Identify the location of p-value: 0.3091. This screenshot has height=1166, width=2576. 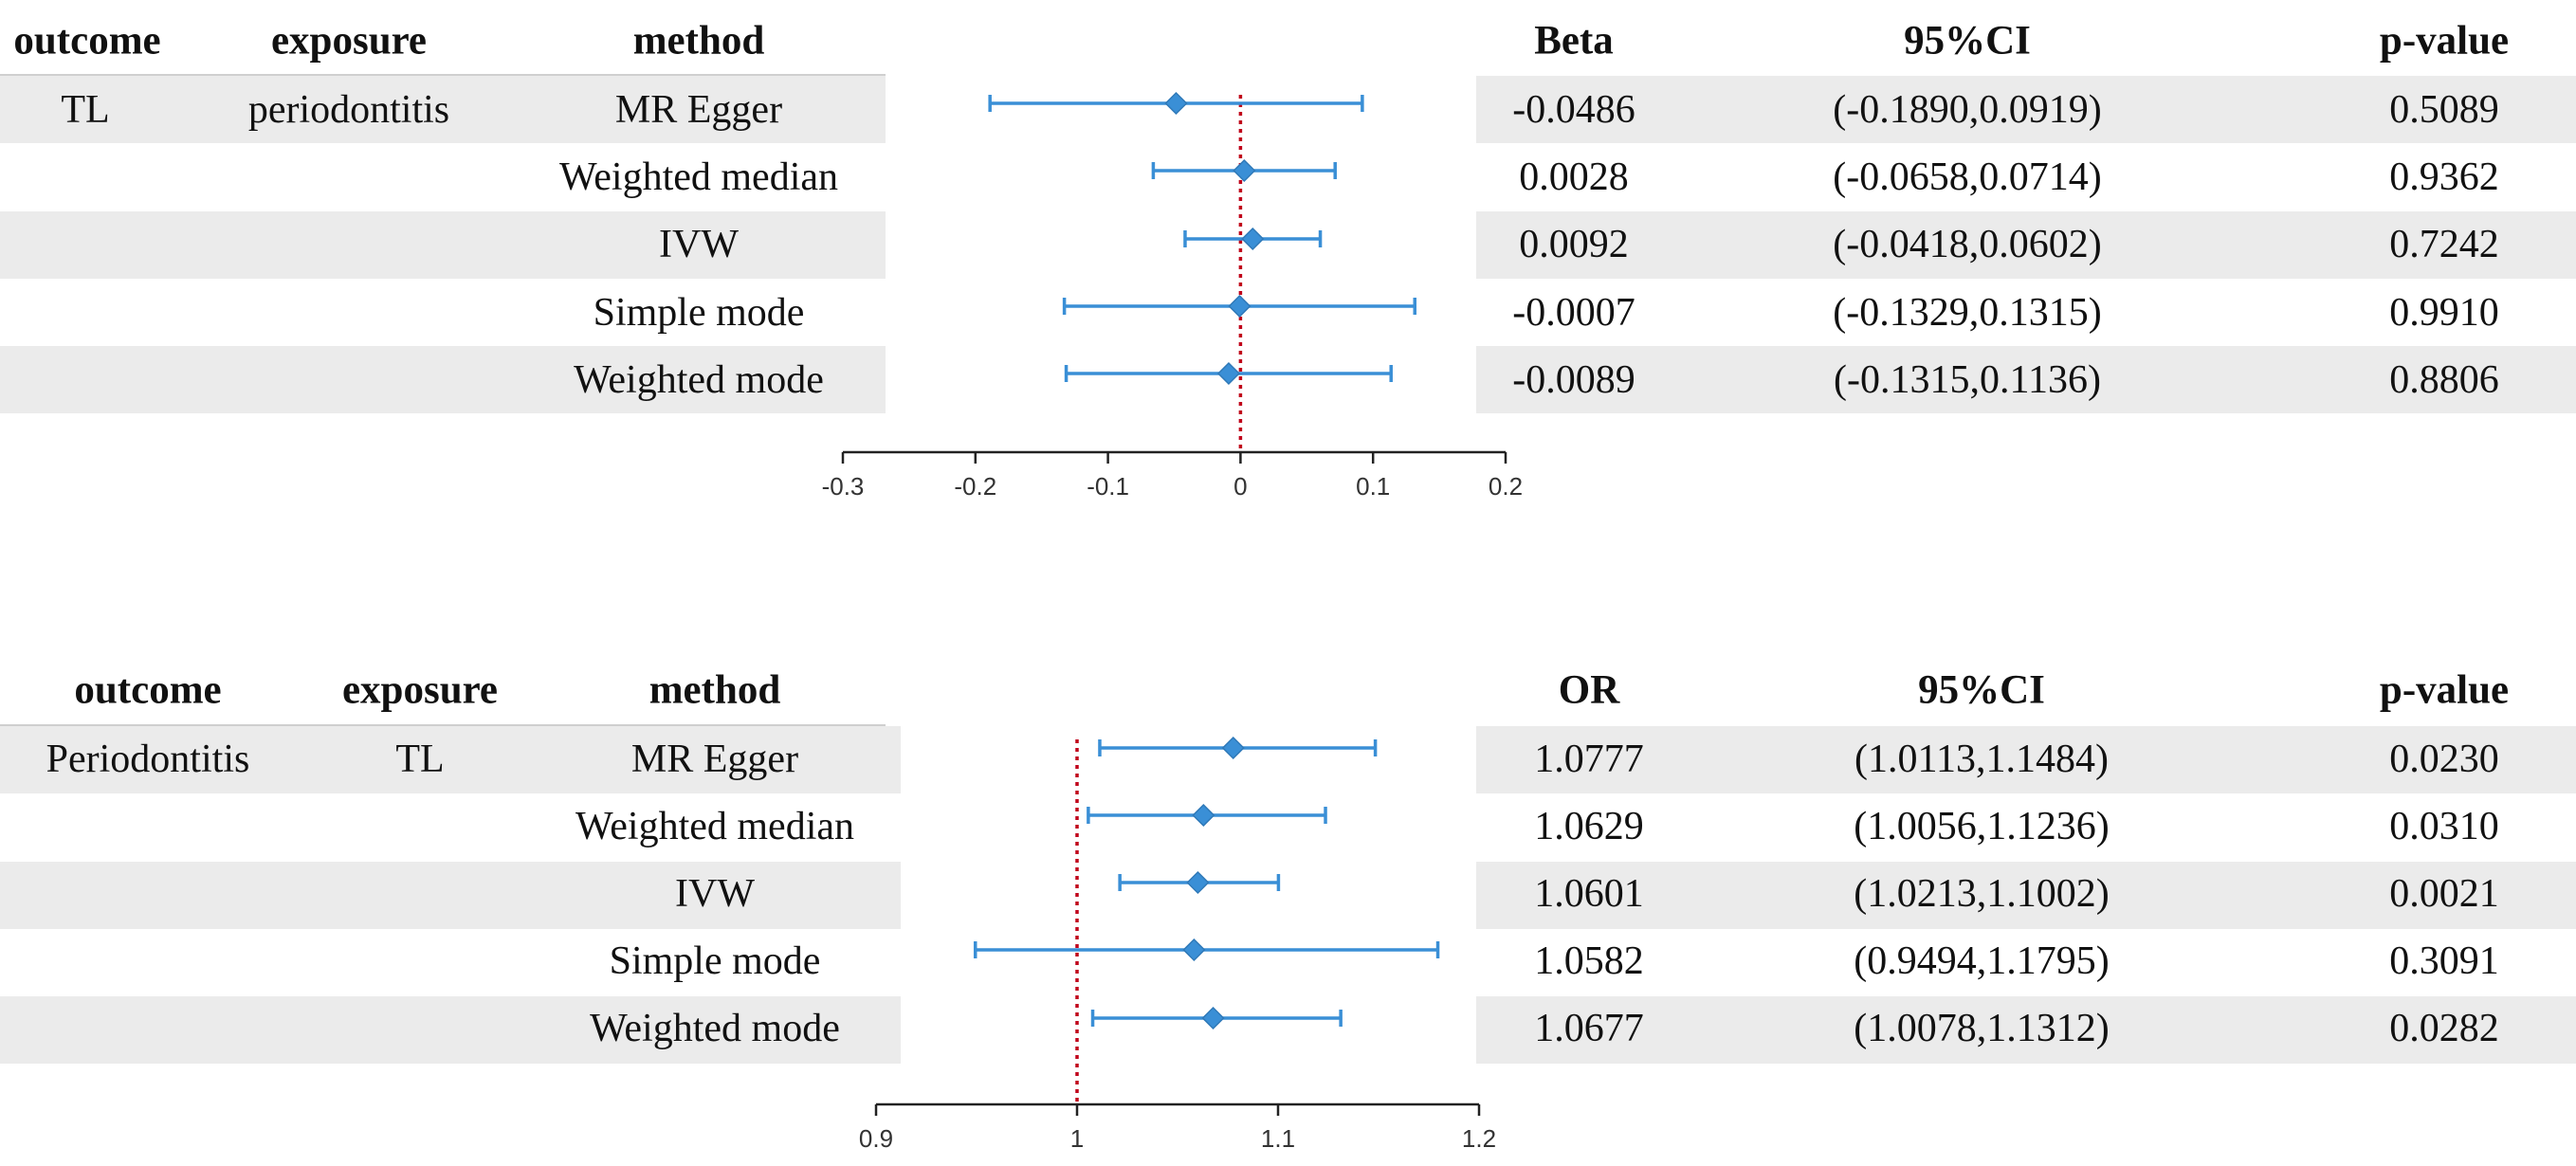
(2444, 961).